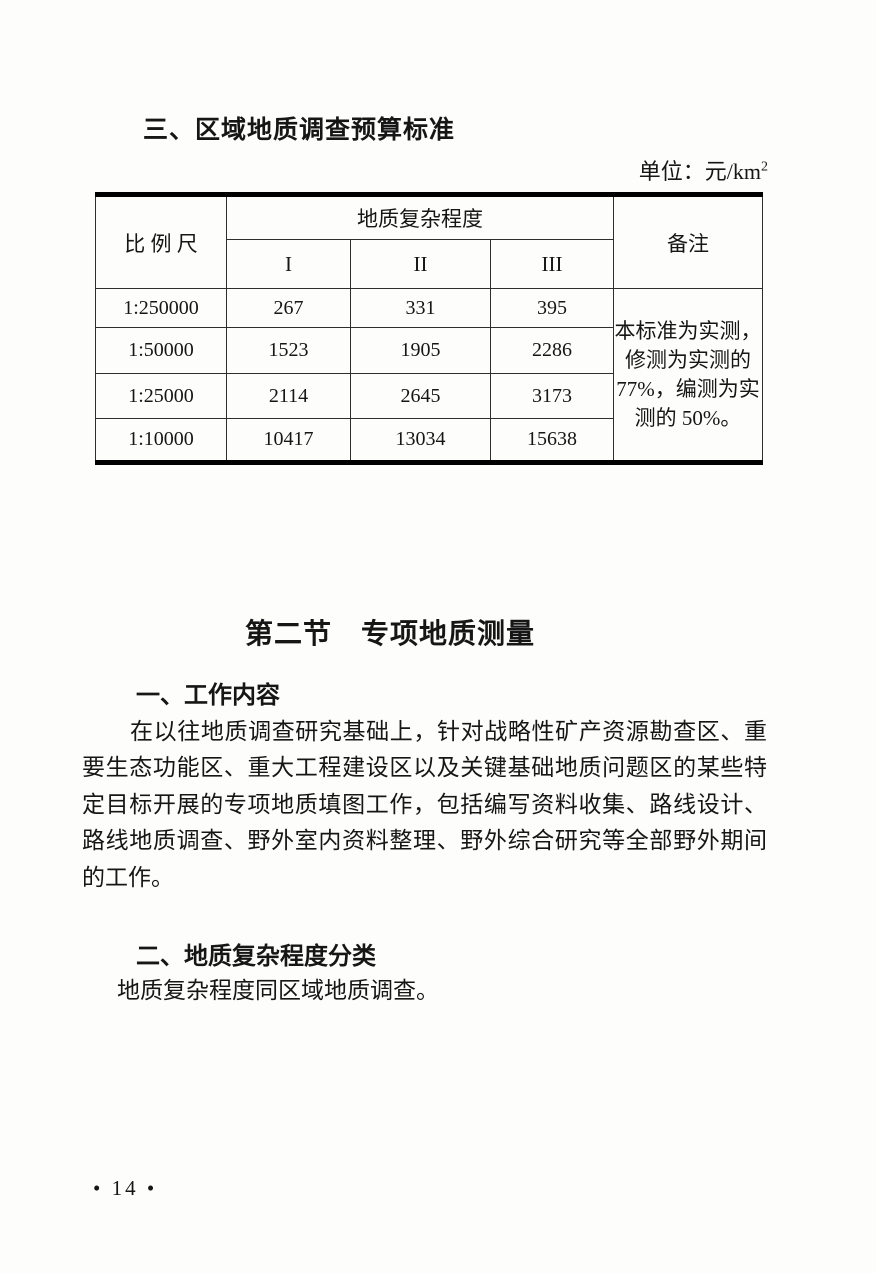 Image resolution: width=876 pixels, height=1273 pixels. Describe the element at coordinates (288, 350) in the screenshot. I see `value-cell: 1523` at that location.